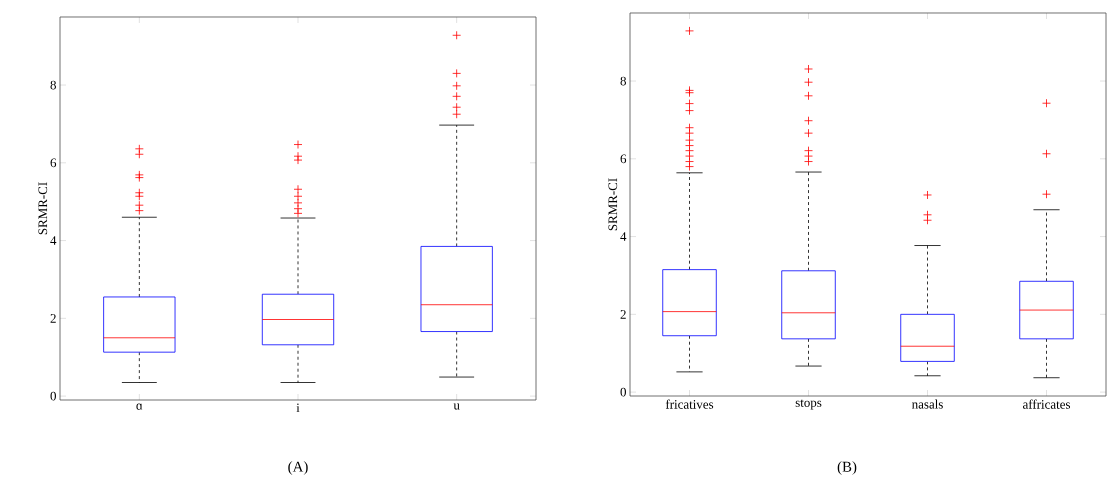  Describe the element at coordinates (456, 406) in the screenshot. I see `x-tick-label: u` at that location.